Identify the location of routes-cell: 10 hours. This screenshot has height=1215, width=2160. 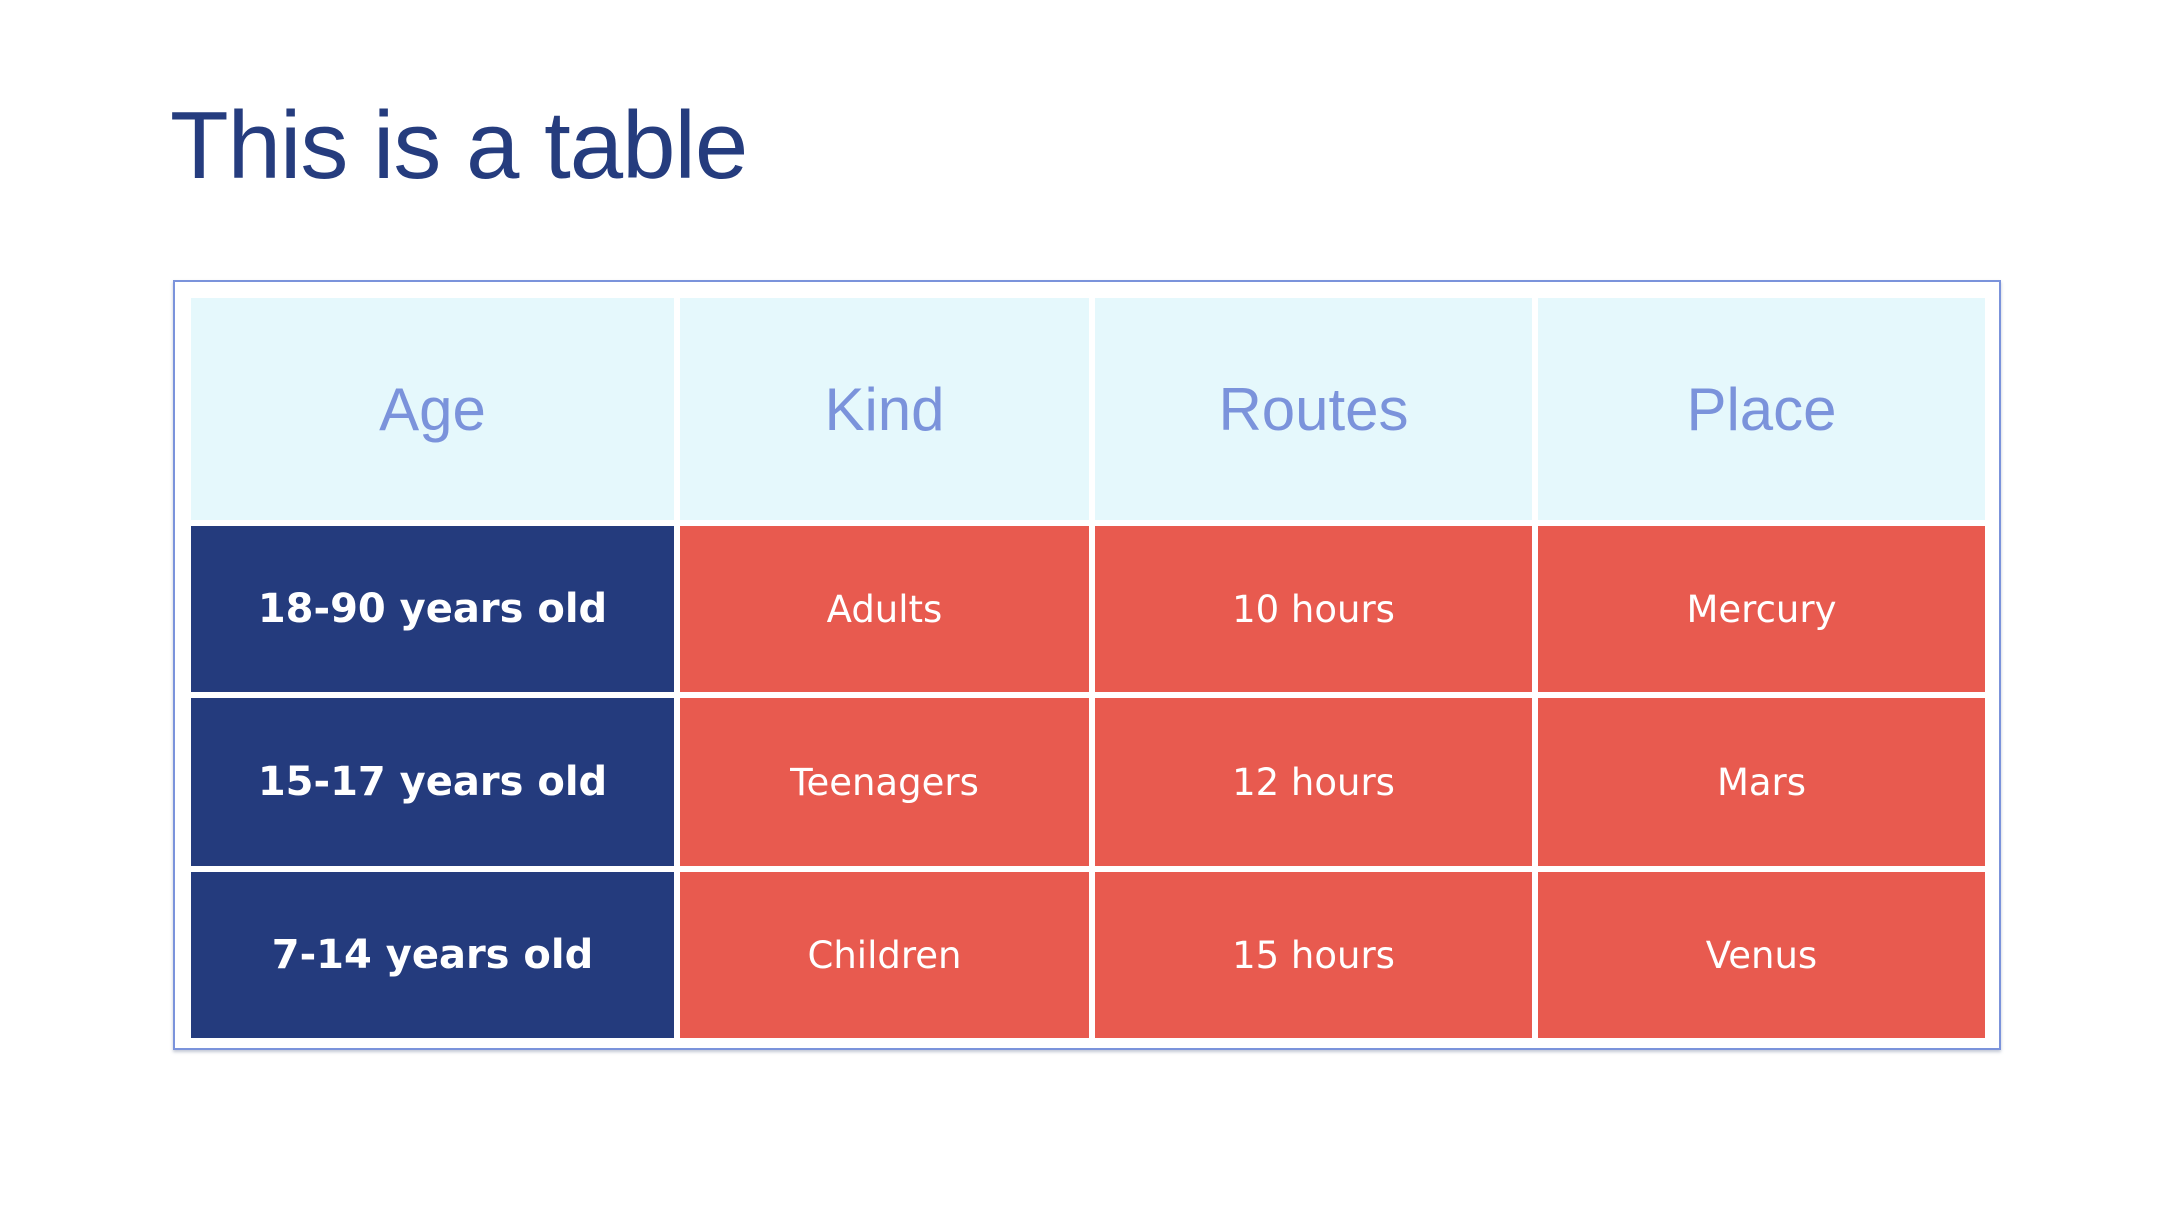
(1313, 609).